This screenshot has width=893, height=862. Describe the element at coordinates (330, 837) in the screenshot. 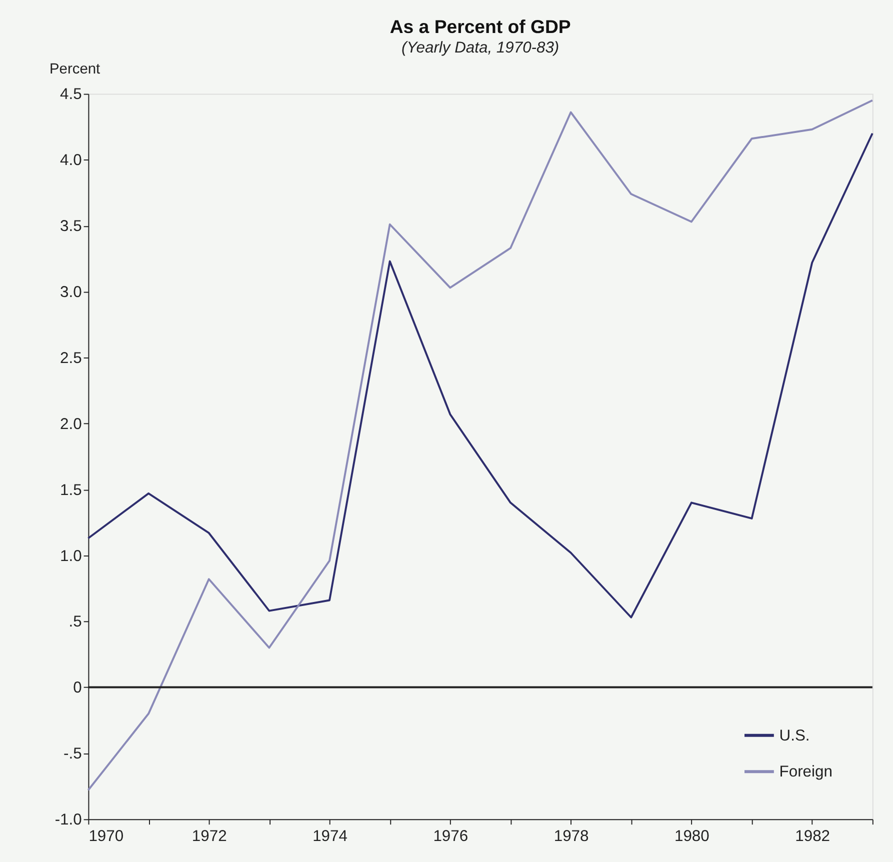

I see `x-tick-label: 1974` at that location.